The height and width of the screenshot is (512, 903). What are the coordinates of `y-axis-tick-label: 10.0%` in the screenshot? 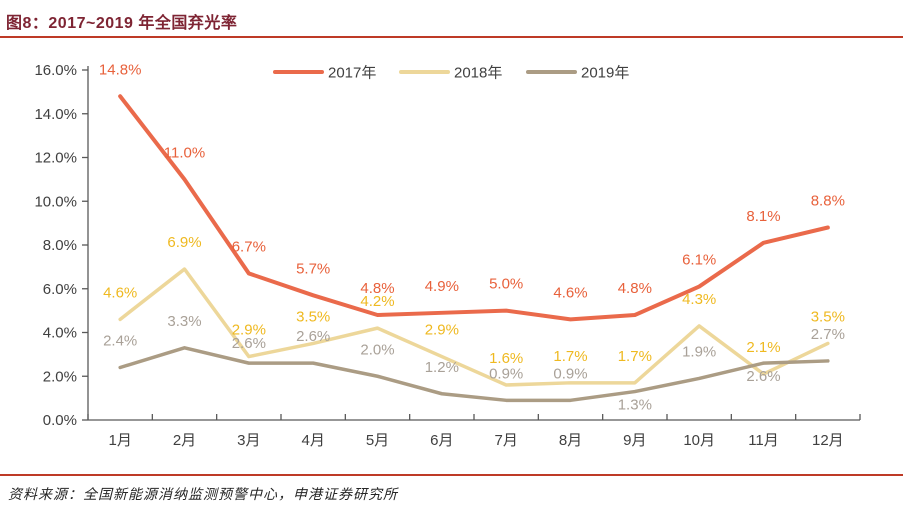 It's located at (55, 201).